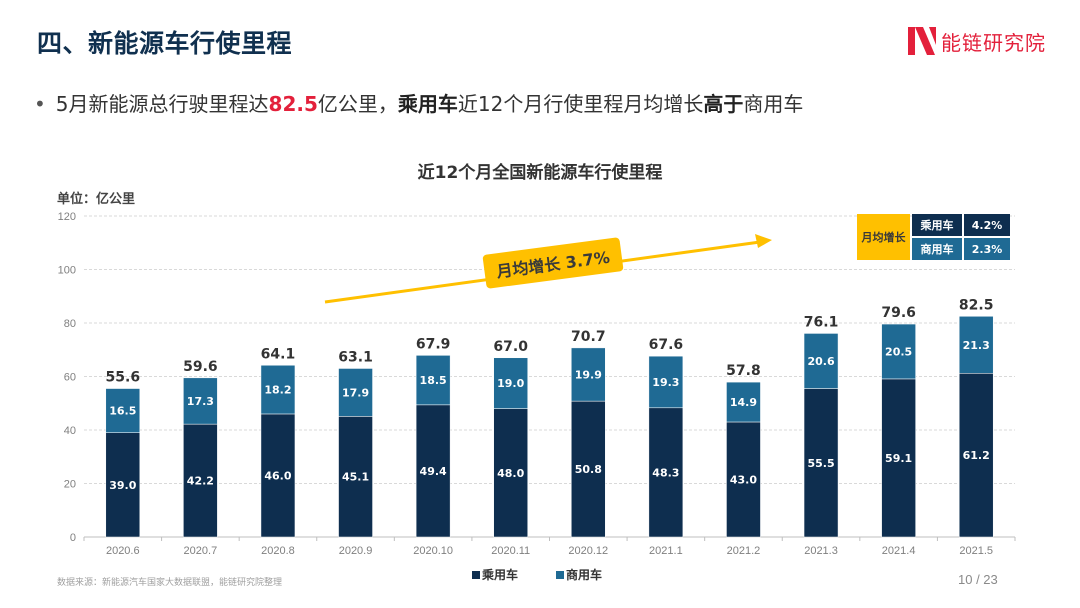 This screenshot has height=608, width=1080. Describe the element at coordinates (937, 249) in the screenshot. I see `growth-row-label: 商用车` at that location.